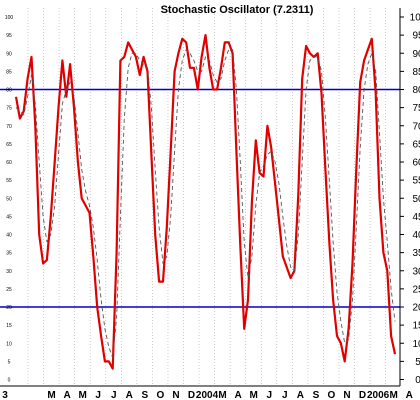 The image size is (420, 400). What do you see at coordinates (417, 362) in the screenshot?
I see `y-tick-label: 5` at bounding box center [417, 362].